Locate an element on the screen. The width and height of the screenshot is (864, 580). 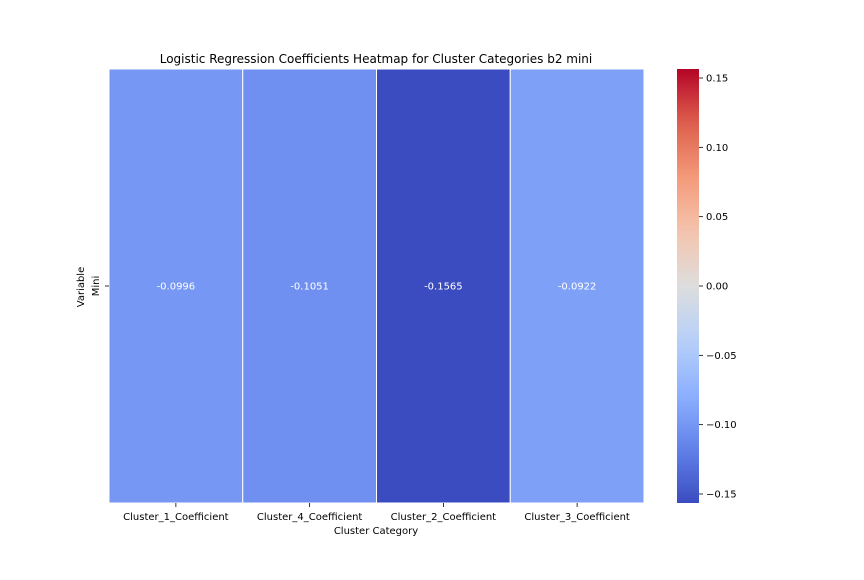
cell-annotations: -0.0996 -0.1051 -0.1565 -0.0922 is located at coordinates (377, 287).